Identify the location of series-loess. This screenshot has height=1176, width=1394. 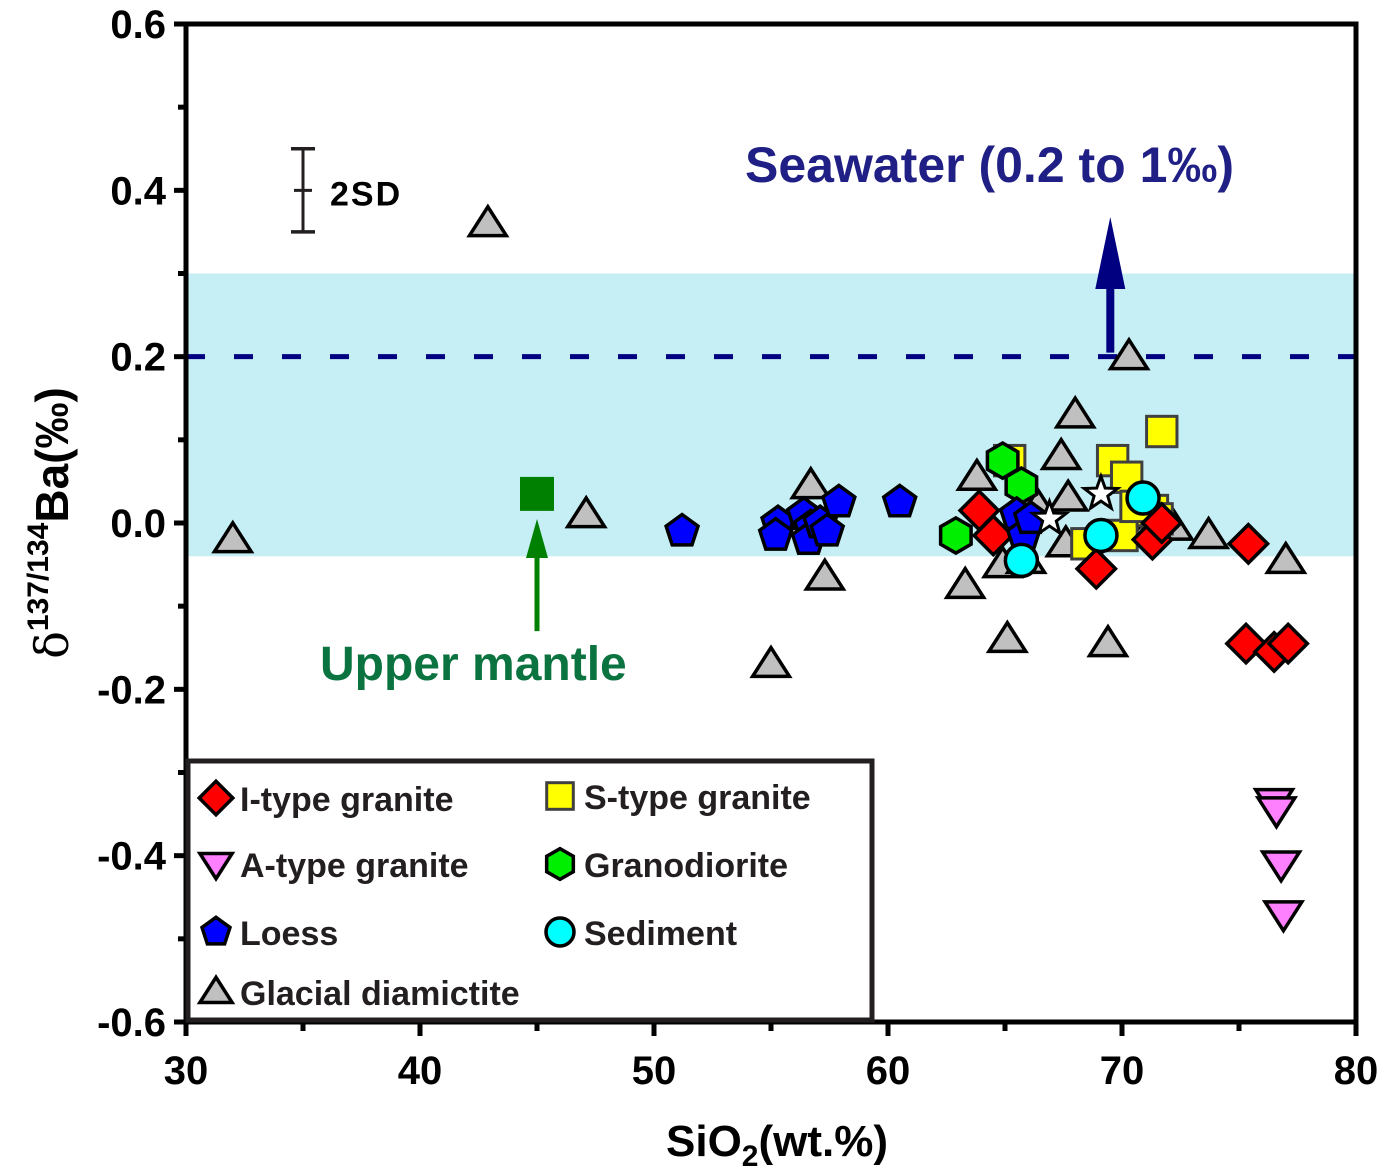
(856, 519).